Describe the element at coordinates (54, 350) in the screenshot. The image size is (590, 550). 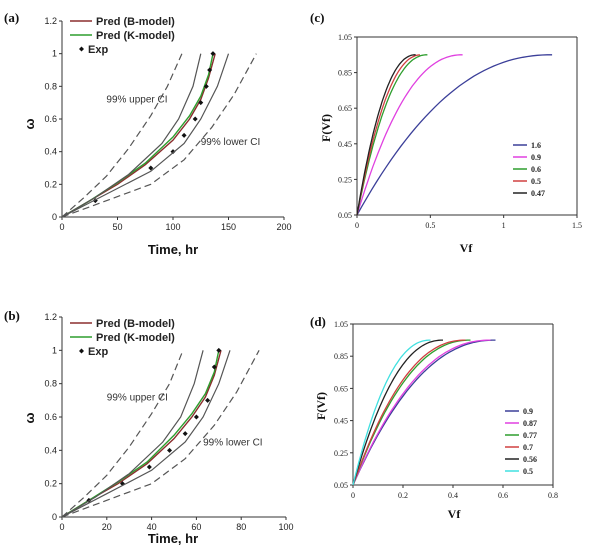
I see `y-tick-label: 1` at that location.